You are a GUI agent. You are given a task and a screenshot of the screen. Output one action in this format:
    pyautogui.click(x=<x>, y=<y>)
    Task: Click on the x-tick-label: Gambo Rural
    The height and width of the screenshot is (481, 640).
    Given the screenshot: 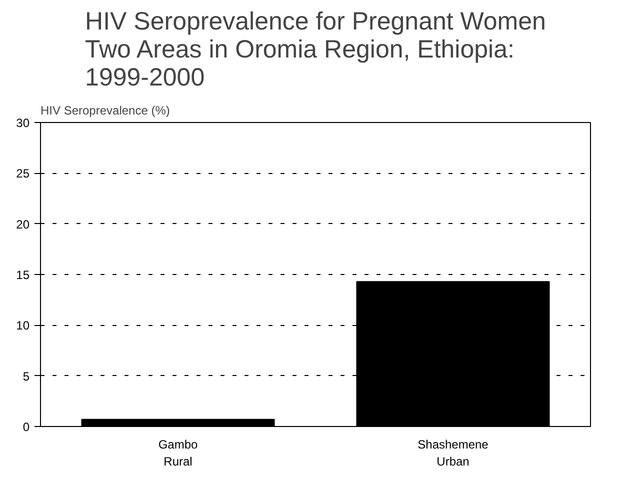 What is the action you would take?
    pyautogui.click(x=178, y=453)
    